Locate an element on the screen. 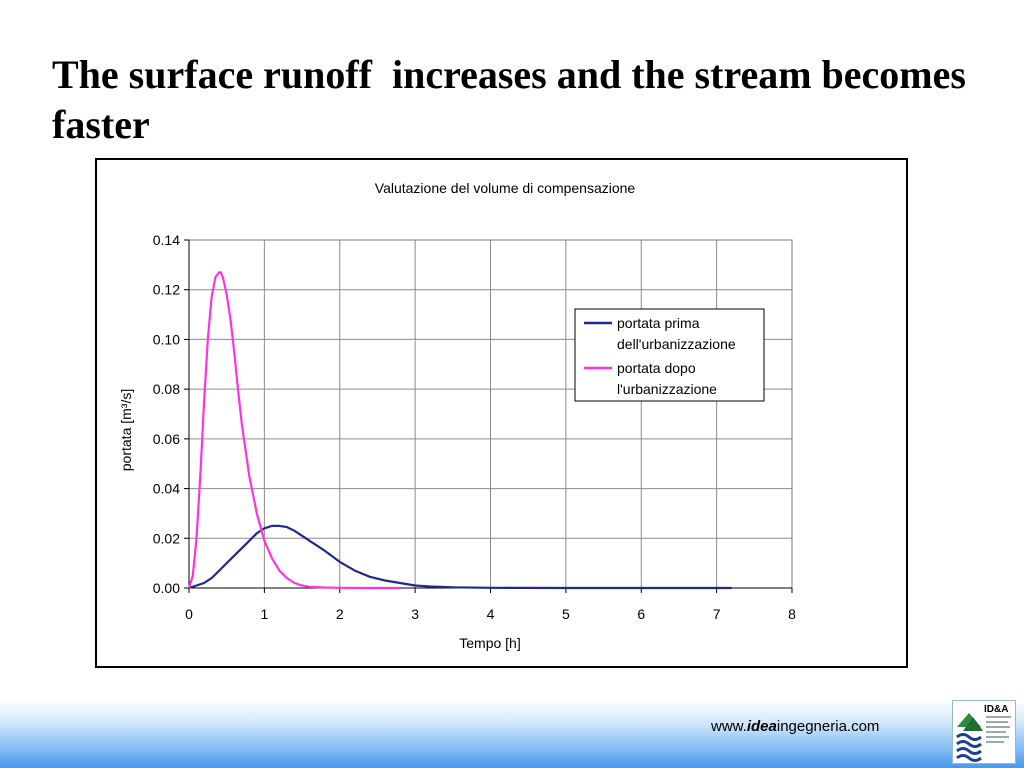 Image resolution: width=1024 pixels, height=768 pixels. footer-url-bold: idea is located at coordinates (761, 726).